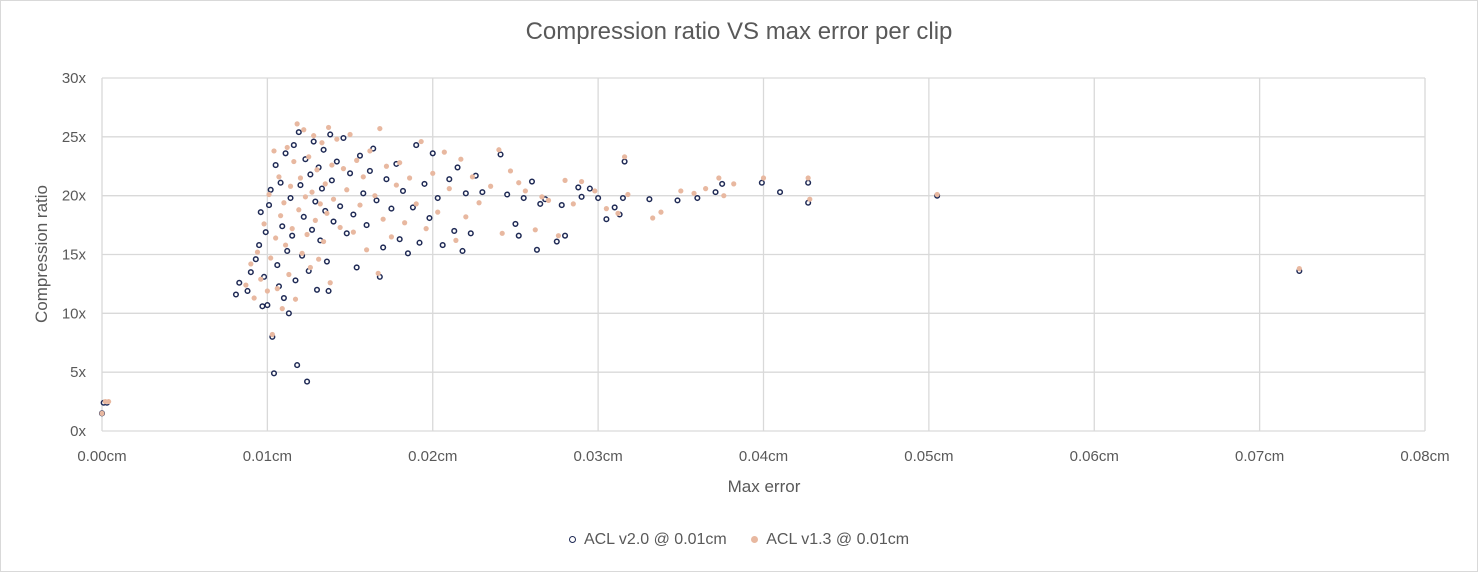 Image resolution: width=1478 pixels, height=572 pixels. What do you see at coordinates (74, 313) in the screenshot?
I see `y-tick-label: 10x` at bounding box center [74, 313].